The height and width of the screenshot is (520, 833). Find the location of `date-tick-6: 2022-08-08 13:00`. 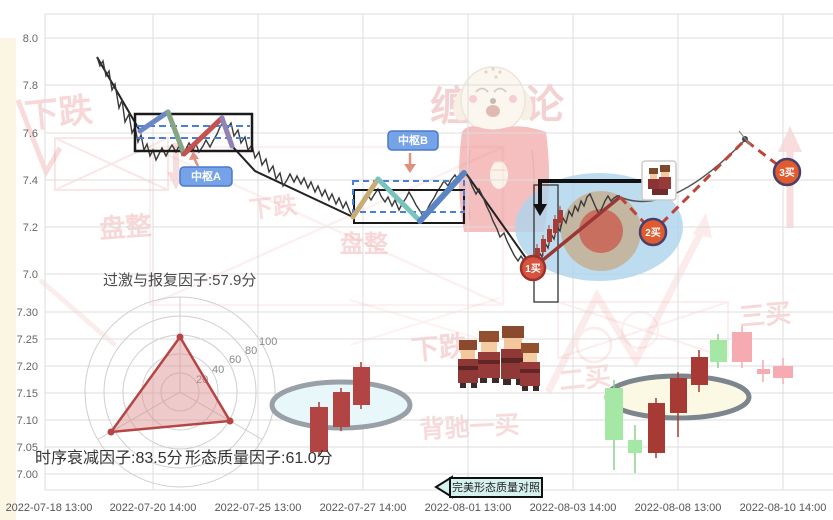

date-tick-6: 2022-08-08 13:00 is located at coordinates (678, 508).